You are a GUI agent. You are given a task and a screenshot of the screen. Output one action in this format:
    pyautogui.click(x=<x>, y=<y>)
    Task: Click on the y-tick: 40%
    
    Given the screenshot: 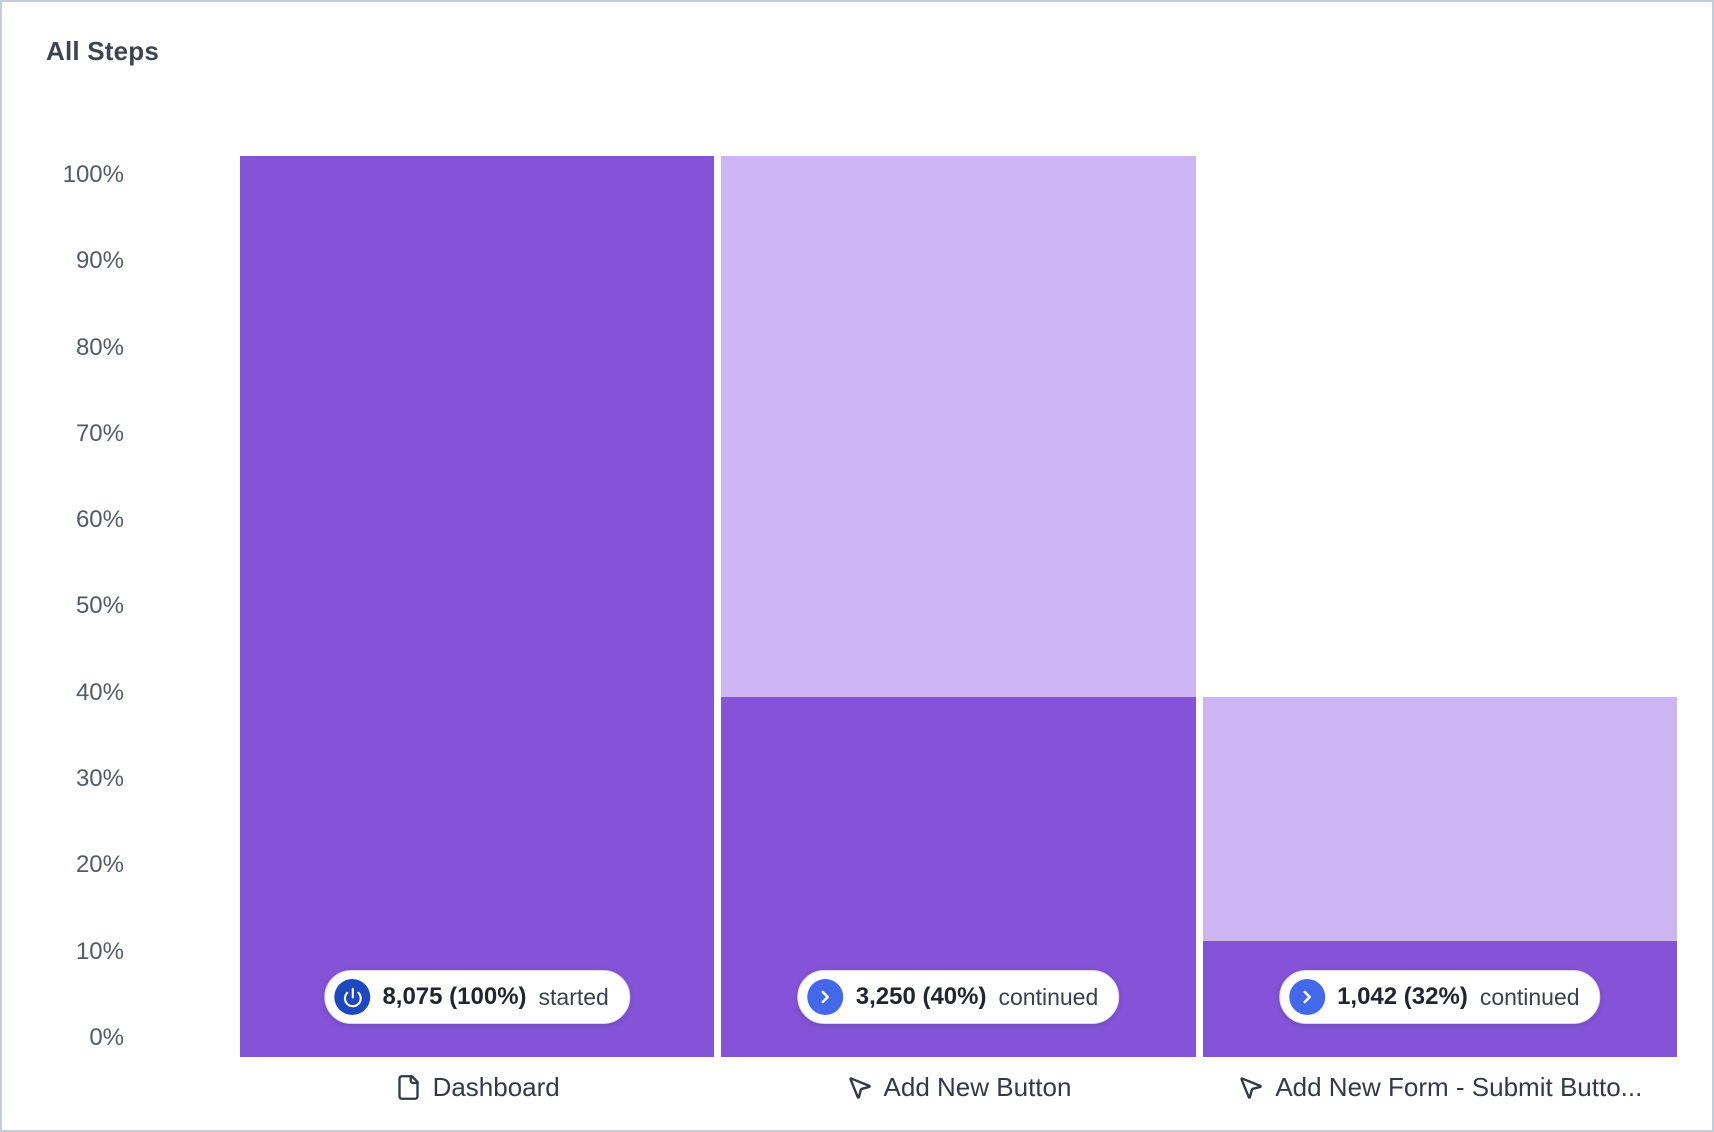 What is the action you would take?
    pyautogui.click(x=99, y=692)
    